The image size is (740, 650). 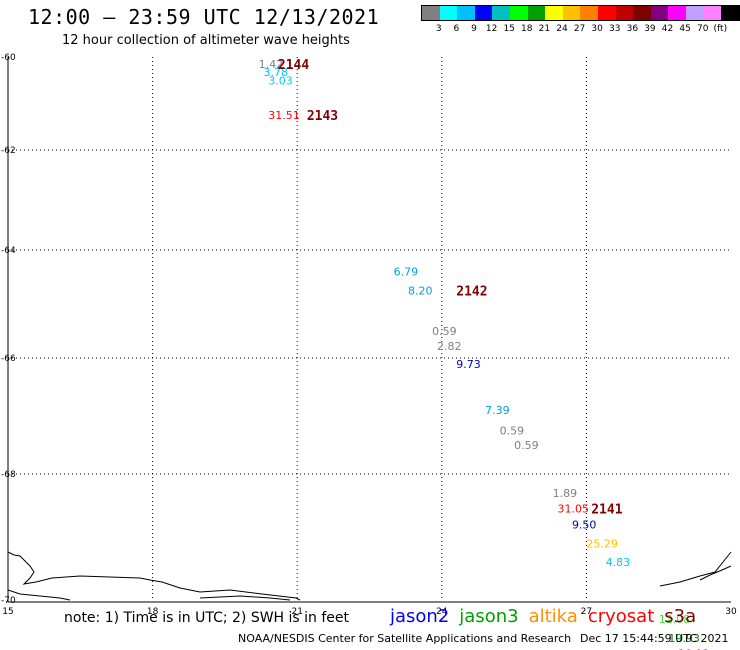 I want to click on legend-swatches, so click(x=580, y=13).